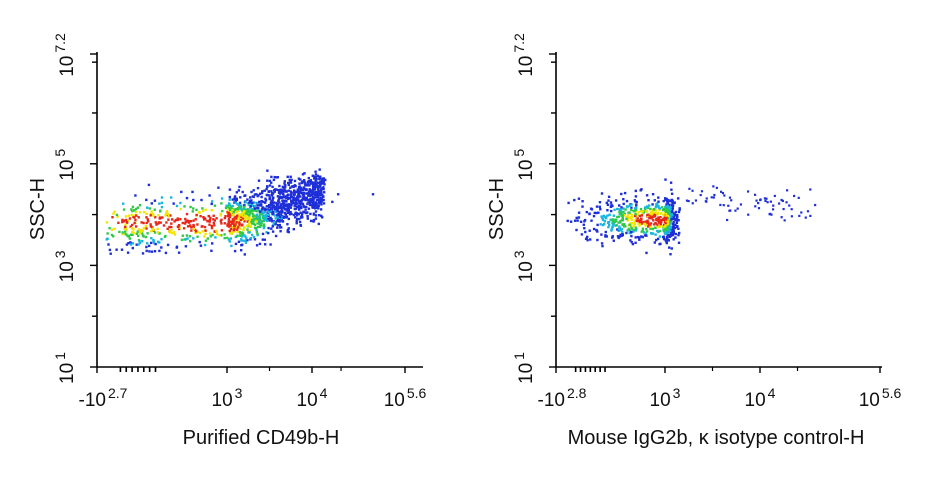 Image resolution: width=952 pixels, height=479 pixels. What do you see at coordinates (524, 165) in the screenshot?
I see `right-y-tick-label: 105` at bounding box center [524, 165].